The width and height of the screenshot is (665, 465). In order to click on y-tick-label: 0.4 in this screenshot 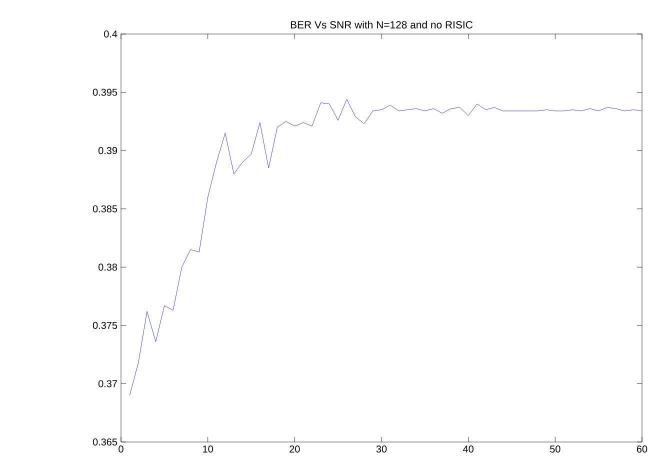, I will do `click(111, 34)`.